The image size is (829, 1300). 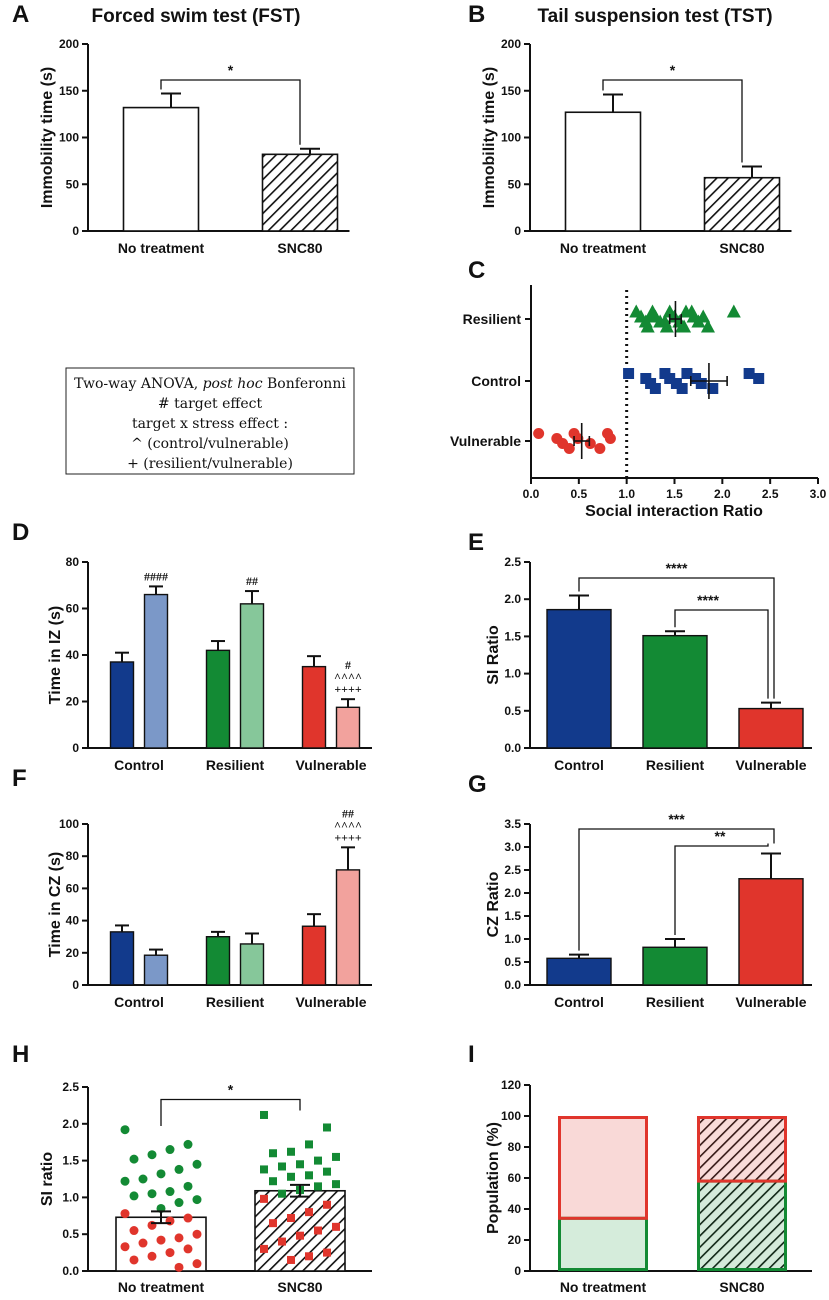 What do you see at coordinates (70, 1087) in the screenshot?
I see `H-y-tick-label: 2.5` at bounding box center [70, 1087].